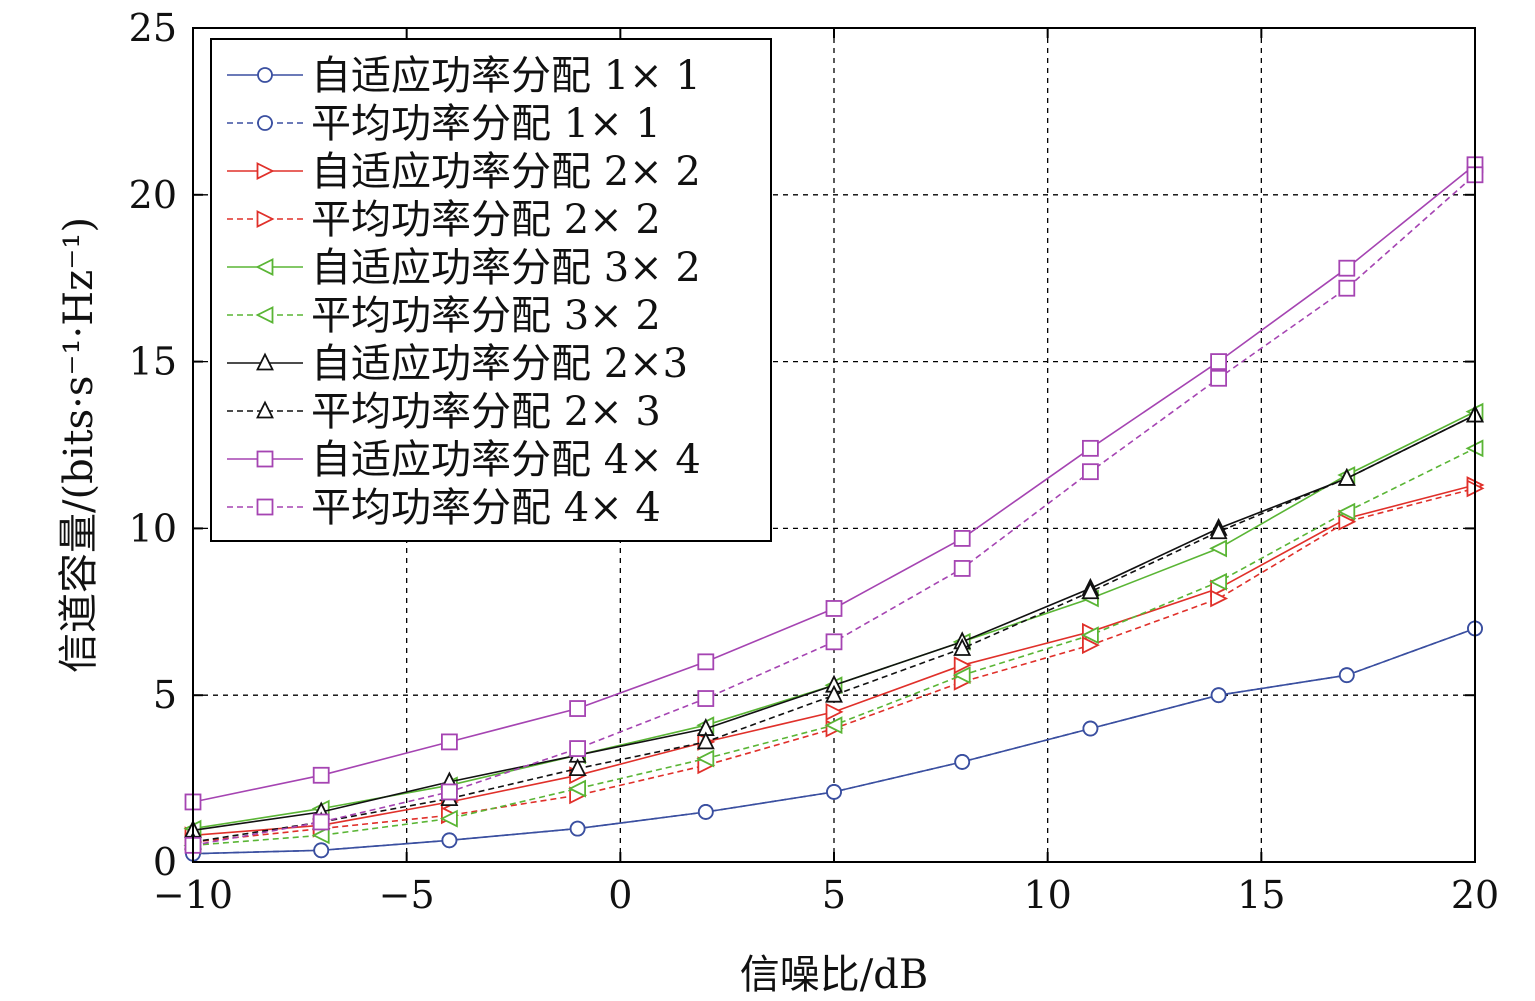 Image resolution: width=1535 pixels, height=1001 pixels. What do you see at coordinates (193, 895) in the screenshot?
I see `x-tick-label: −10` at bounding box center [193, 895].